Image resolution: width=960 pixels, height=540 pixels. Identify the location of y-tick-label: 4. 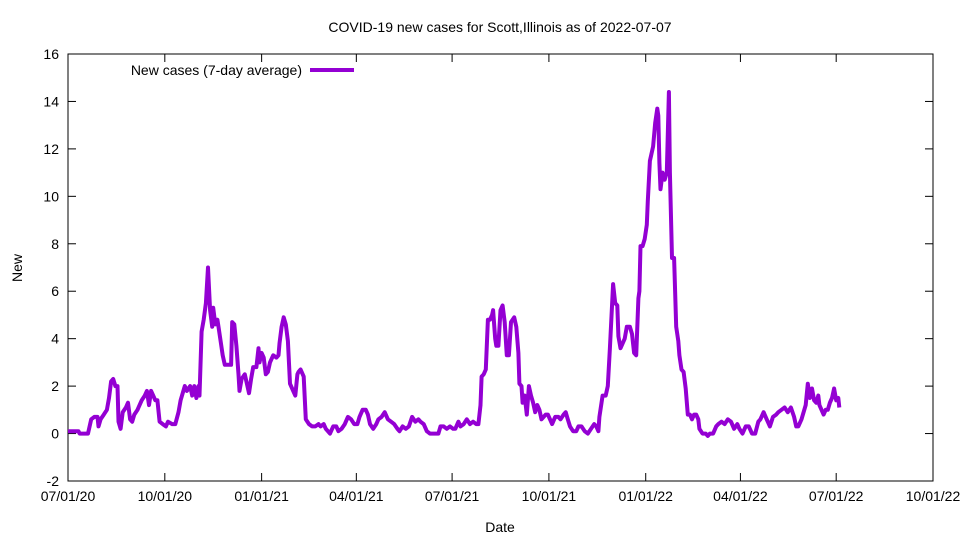
(55, 339).